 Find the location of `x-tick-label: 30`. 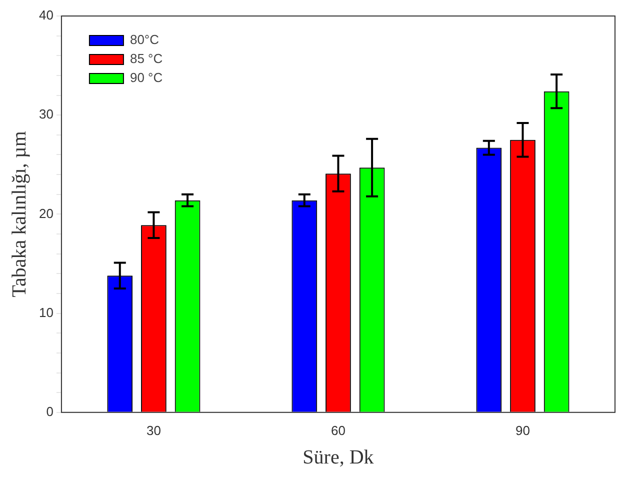

x-tick-label: 30 is located at coordinates (153, 430).